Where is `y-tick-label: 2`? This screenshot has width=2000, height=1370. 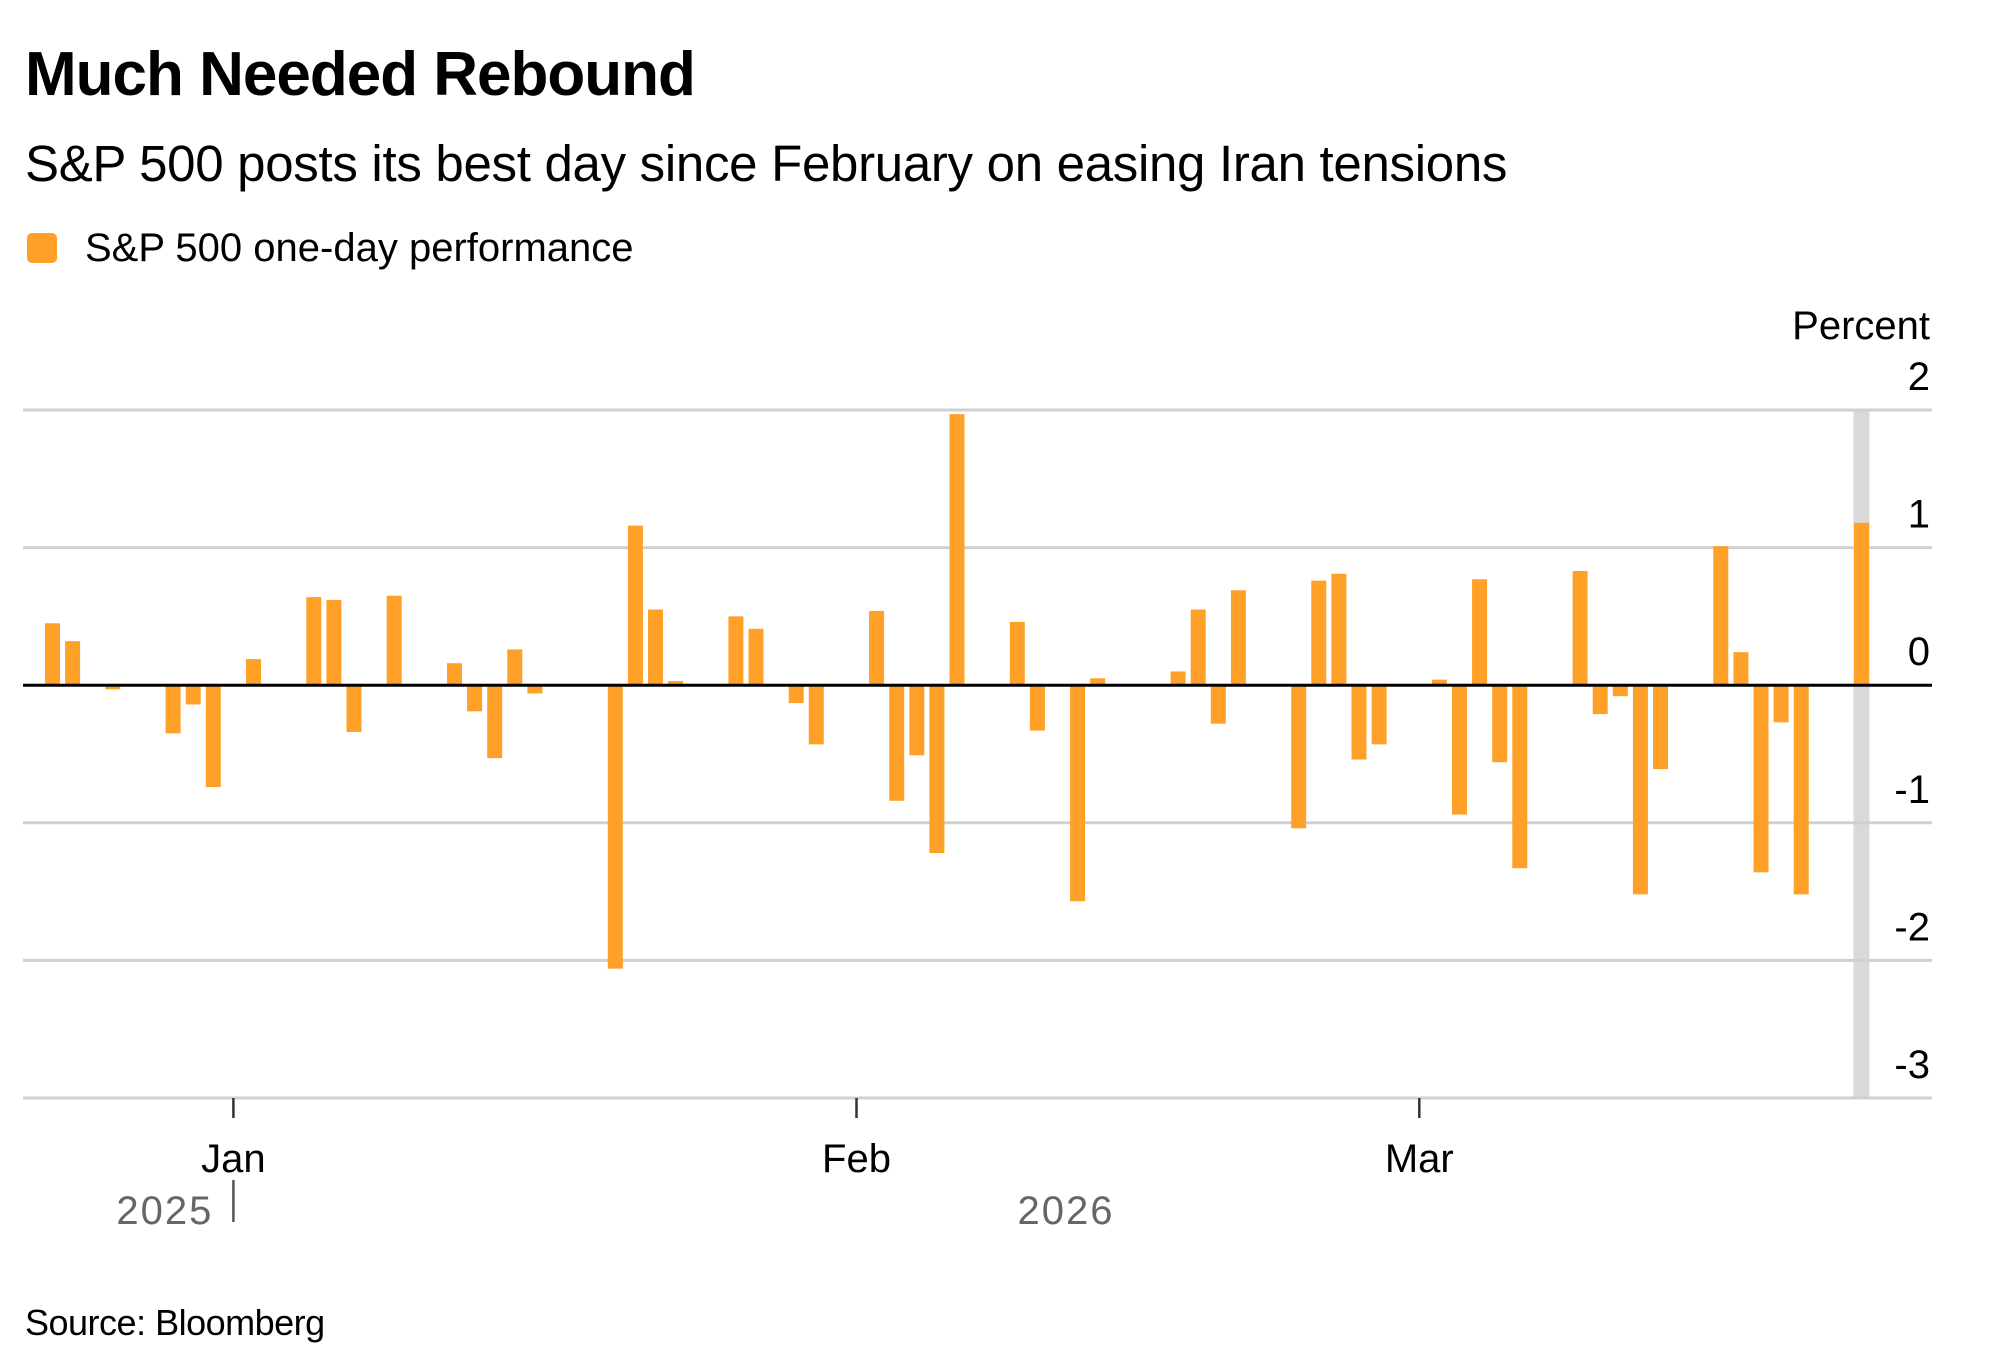
y-tick-label: 2 is located at coordinates (1919, 377).